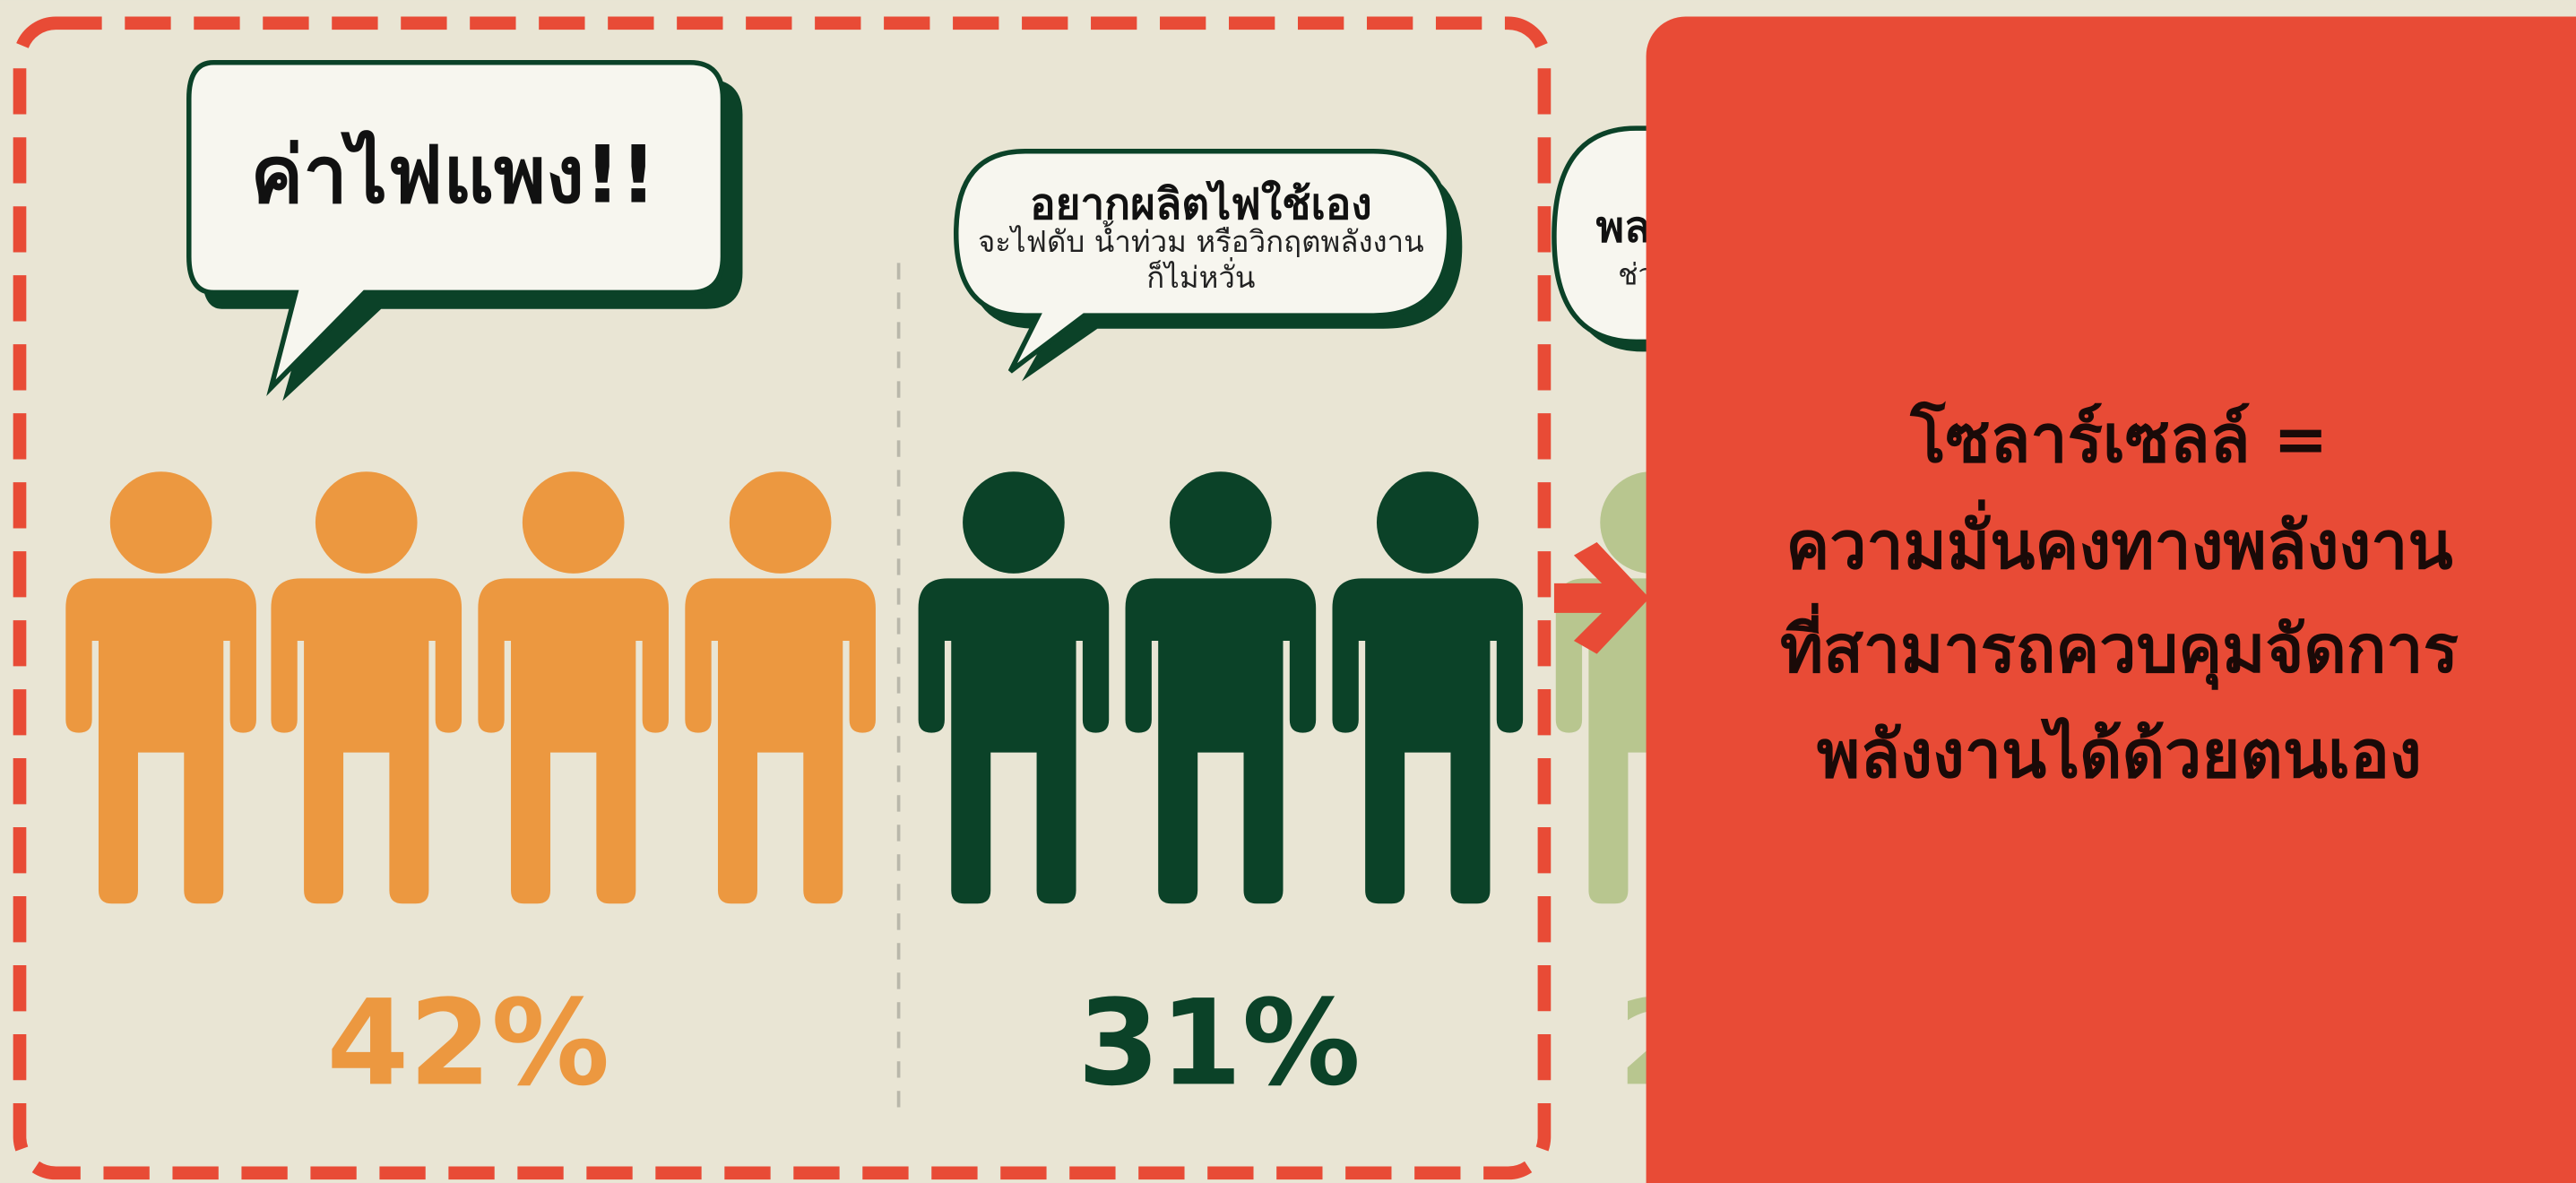  I want to click on stat: 31%, so click(1219, 1044).